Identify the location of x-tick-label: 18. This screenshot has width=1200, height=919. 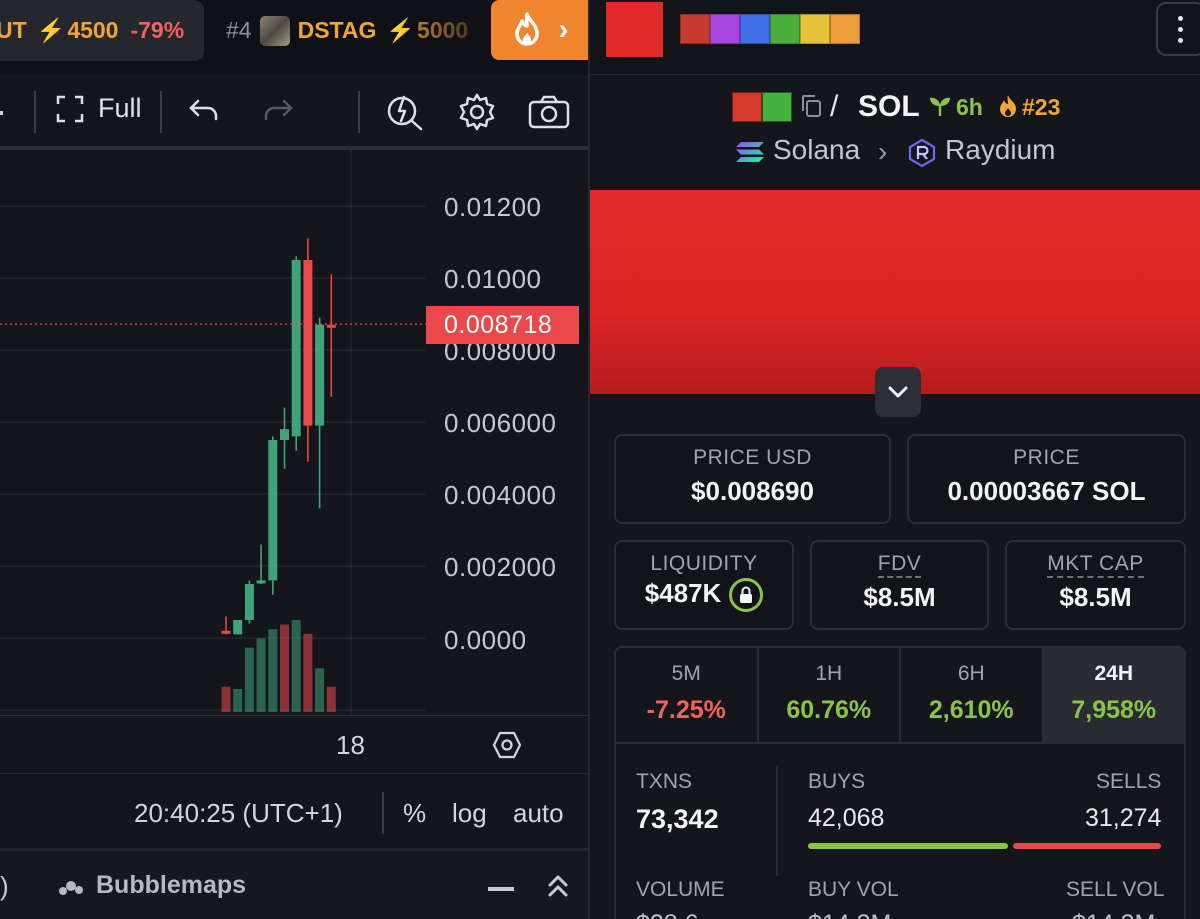
(350, 745).